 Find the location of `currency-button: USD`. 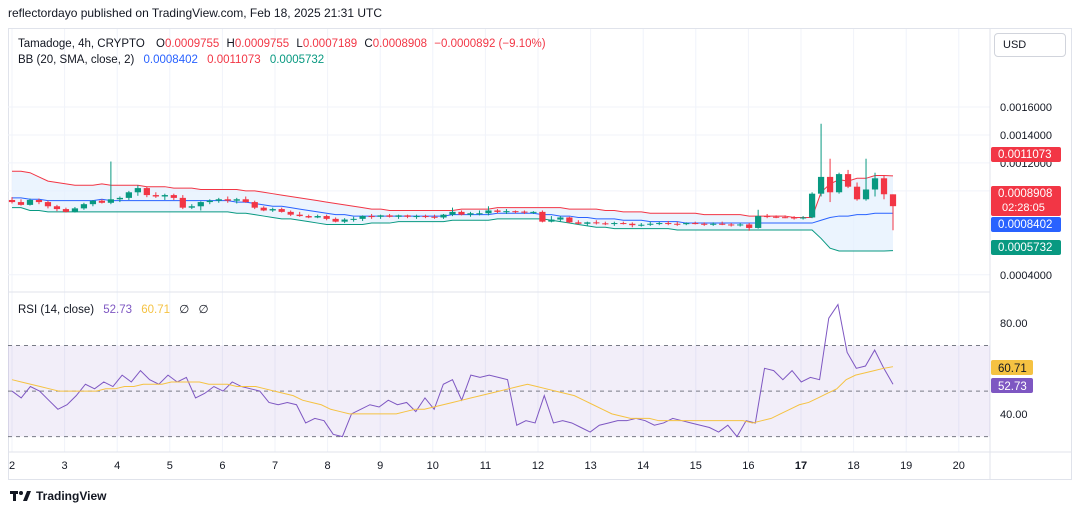

currency-button: USD is located at coordinates (1030, 45).